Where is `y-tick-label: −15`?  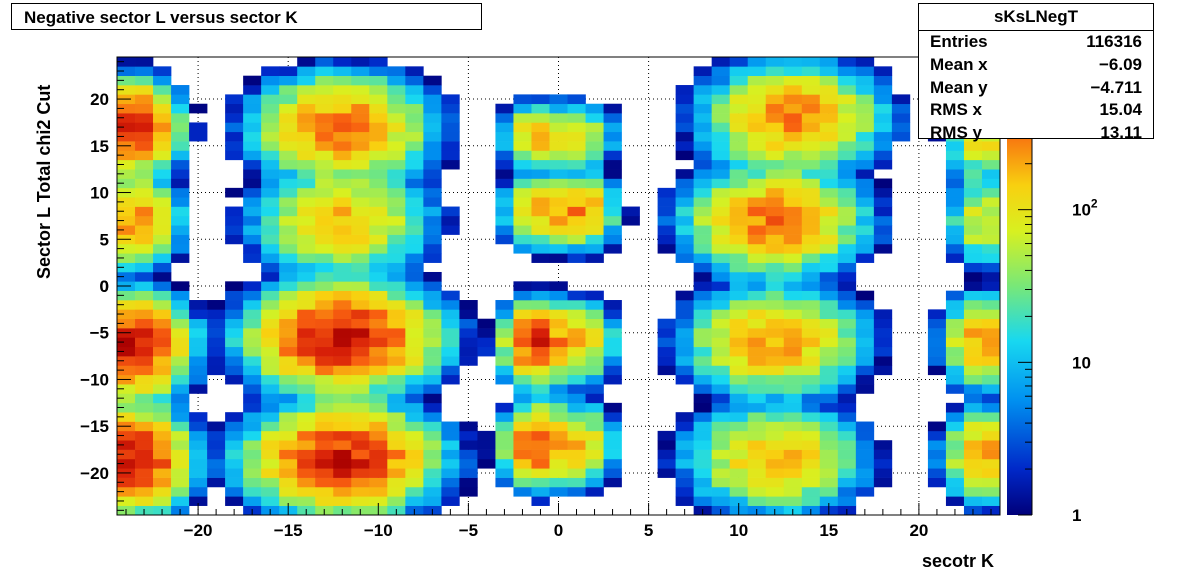
y-tick-label: −15 is located at coordinates (94, 426).